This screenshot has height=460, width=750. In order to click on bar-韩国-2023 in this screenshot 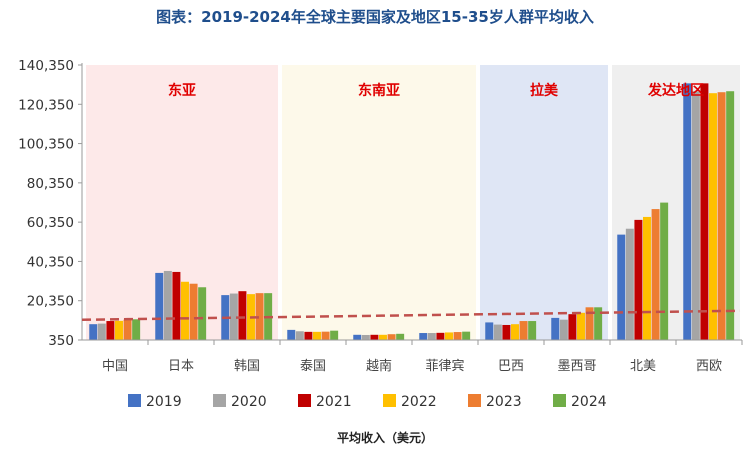, I will do `click(259, 316)`.